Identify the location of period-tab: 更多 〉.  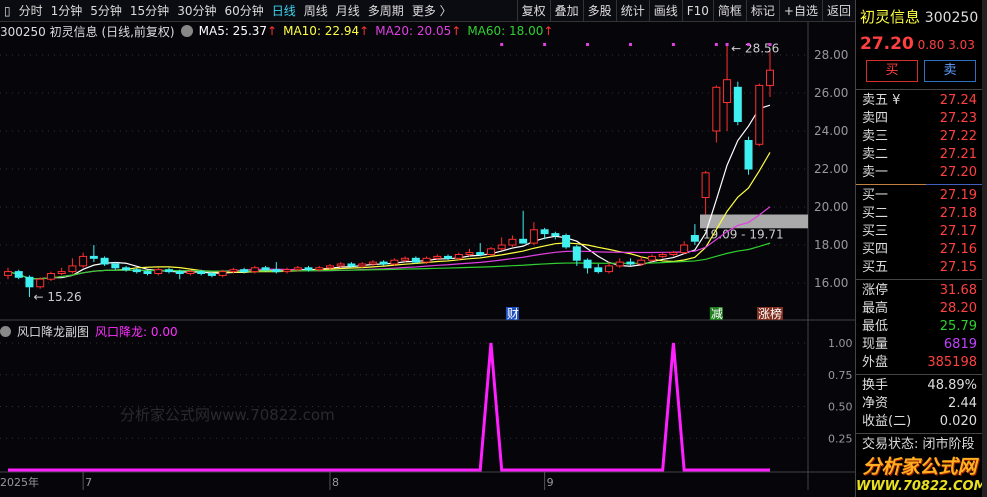
(431, 11).